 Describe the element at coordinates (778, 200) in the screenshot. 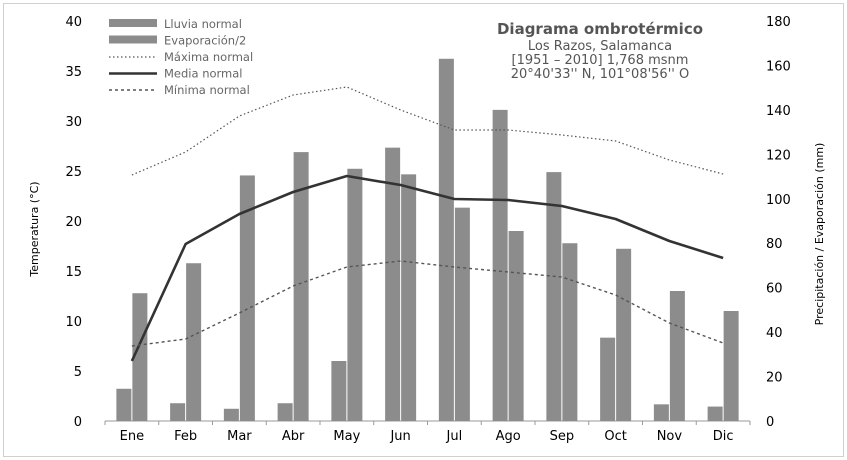

I see `y-right-tick-label: 100` at that location.